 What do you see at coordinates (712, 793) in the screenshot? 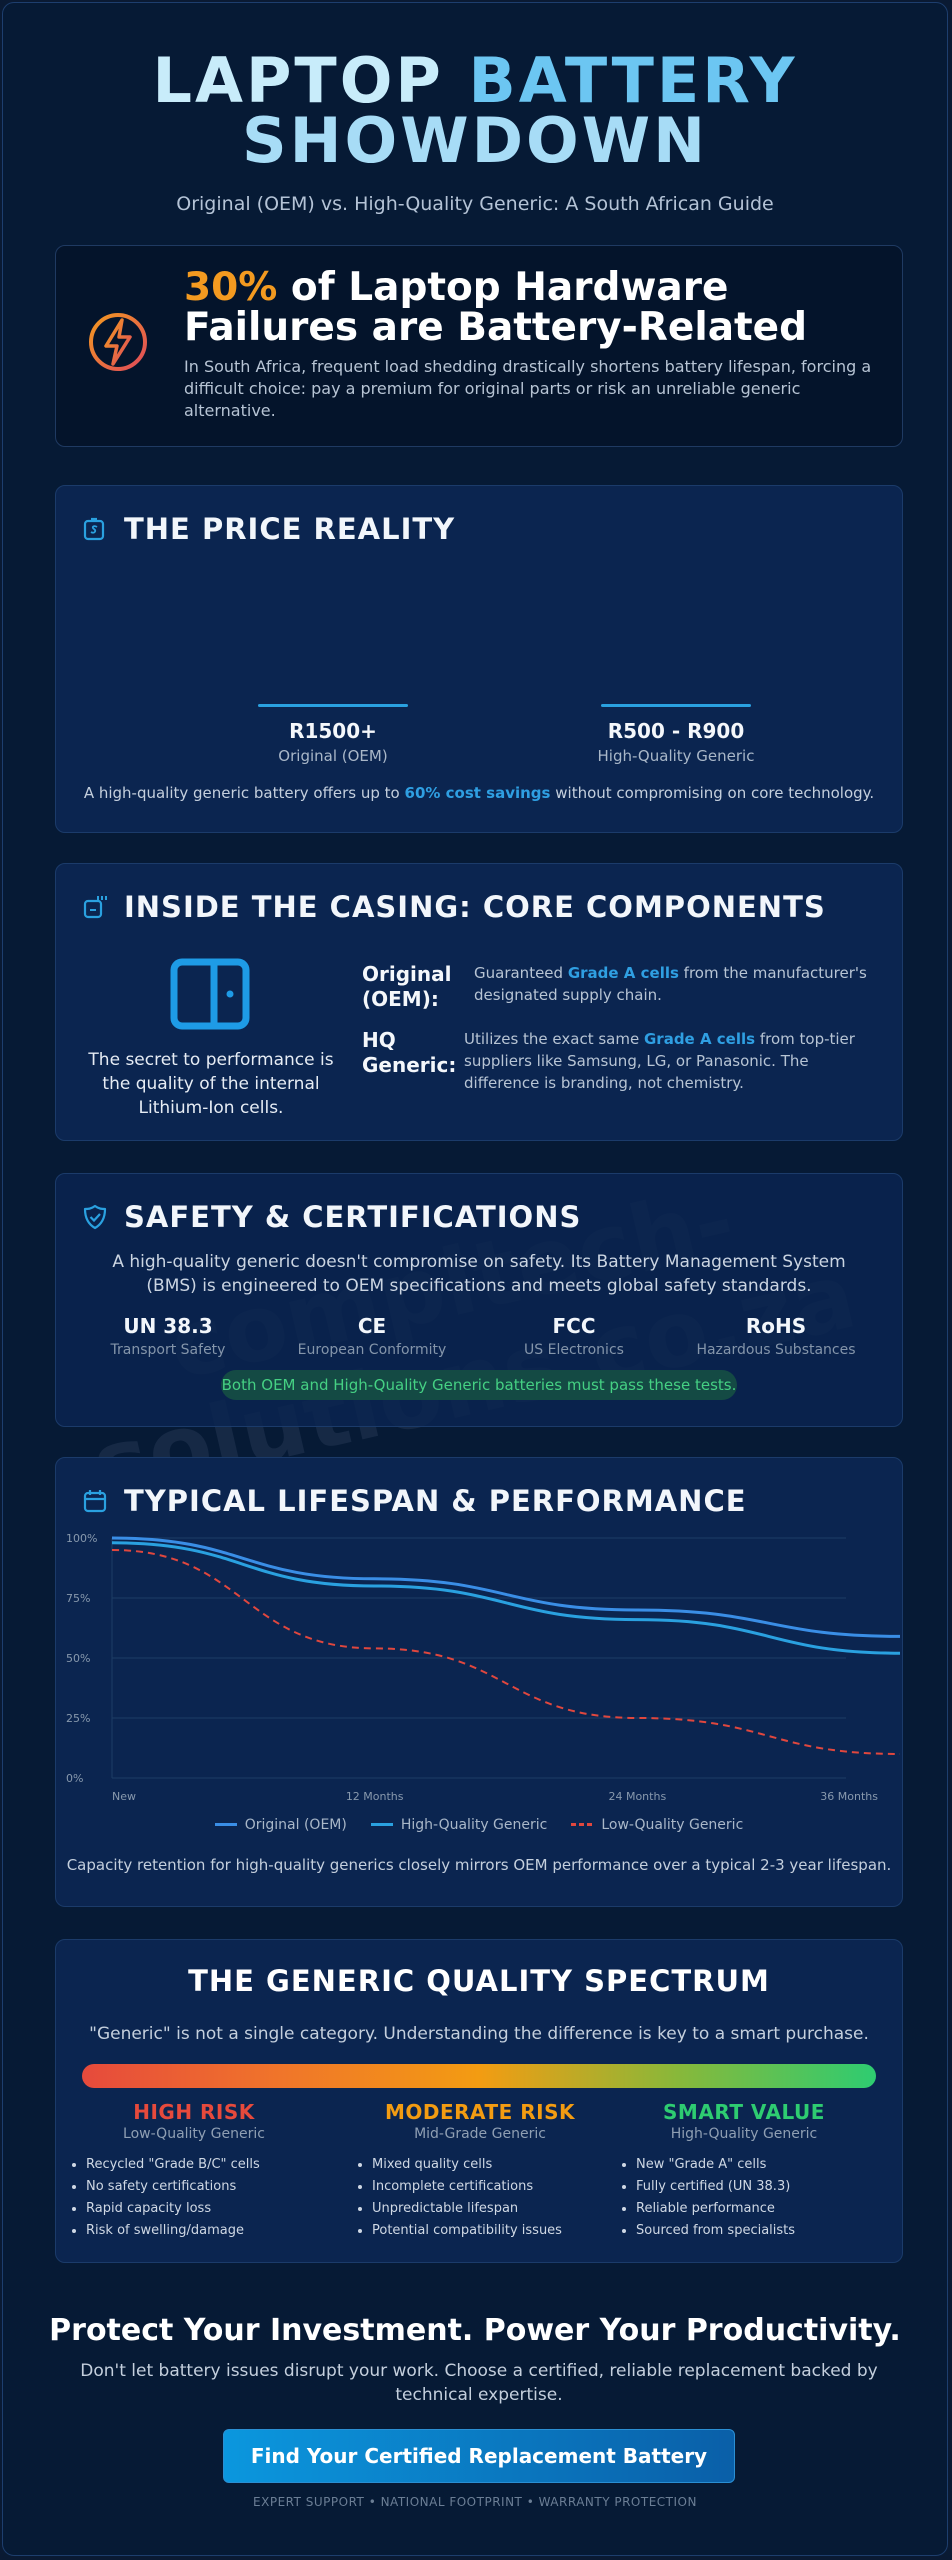
I see `price-note-post: without compromising on core technology.` at bounding box center [712, 793].